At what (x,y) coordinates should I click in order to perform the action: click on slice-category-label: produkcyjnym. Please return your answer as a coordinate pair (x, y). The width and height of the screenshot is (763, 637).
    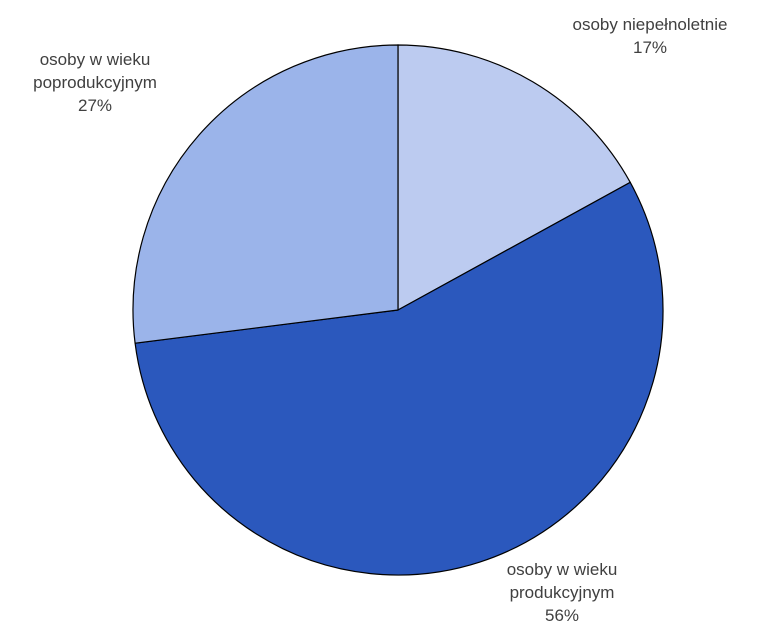
    Looking at the image, I should click on (562, 592).